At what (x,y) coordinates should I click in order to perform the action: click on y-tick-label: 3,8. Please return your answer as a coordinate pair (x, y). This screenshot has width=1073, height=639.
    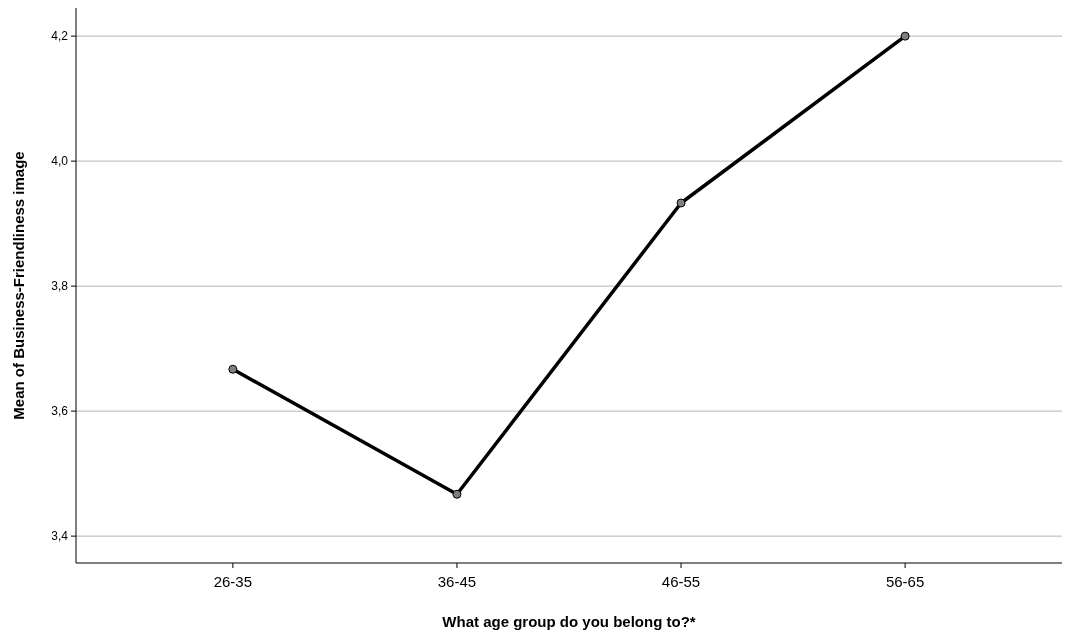
    Looking at the image, I should click on (60, 286).